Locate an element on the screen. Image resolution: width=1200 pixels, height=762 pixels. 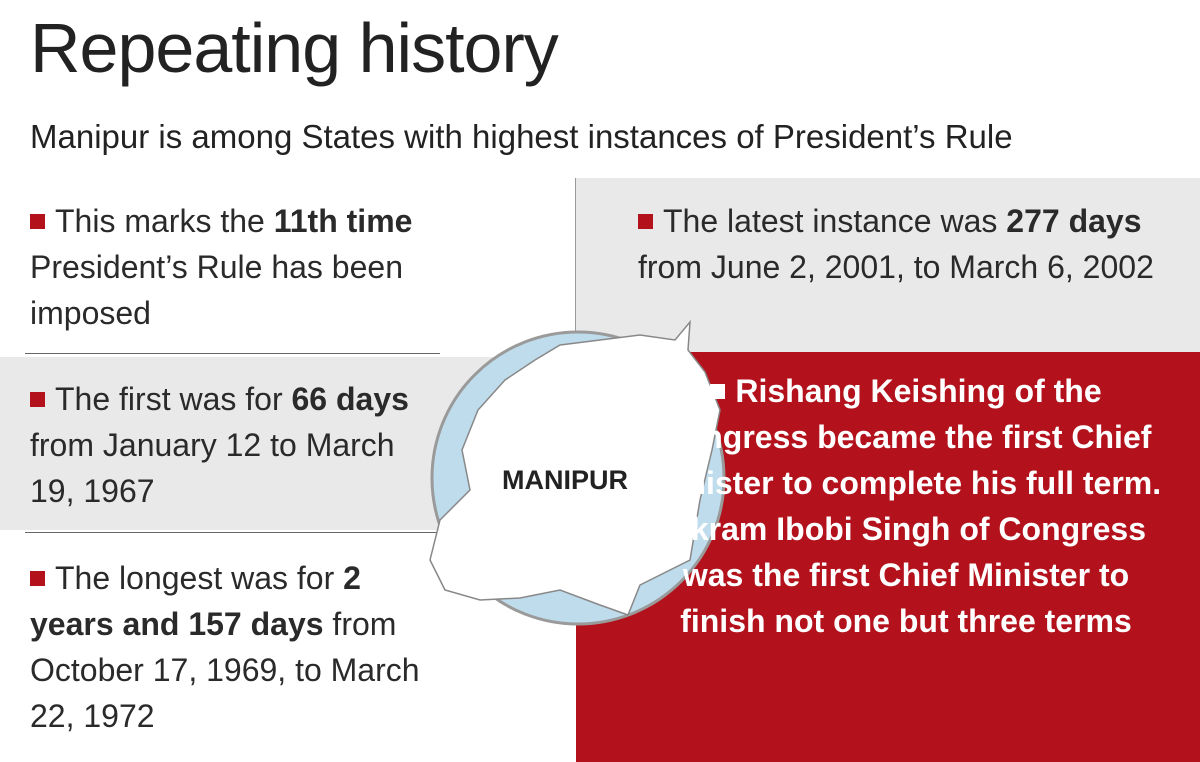
highlight: 277 days is located at coordinates (1074, 221).